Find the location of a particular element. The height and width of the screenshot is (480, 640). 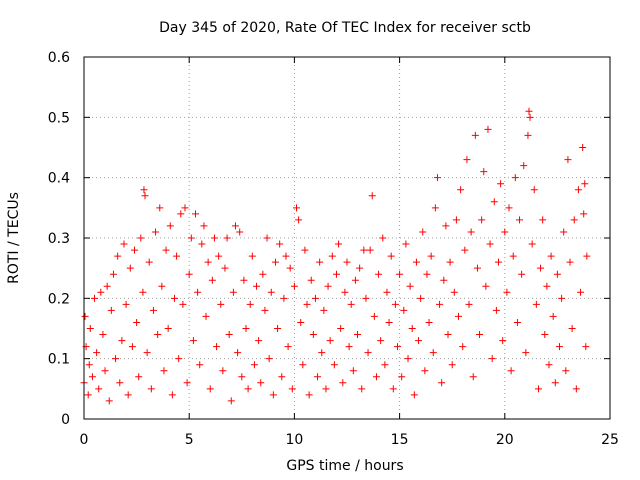

x-tick-label: 20 is located at coordinates (505, 440).